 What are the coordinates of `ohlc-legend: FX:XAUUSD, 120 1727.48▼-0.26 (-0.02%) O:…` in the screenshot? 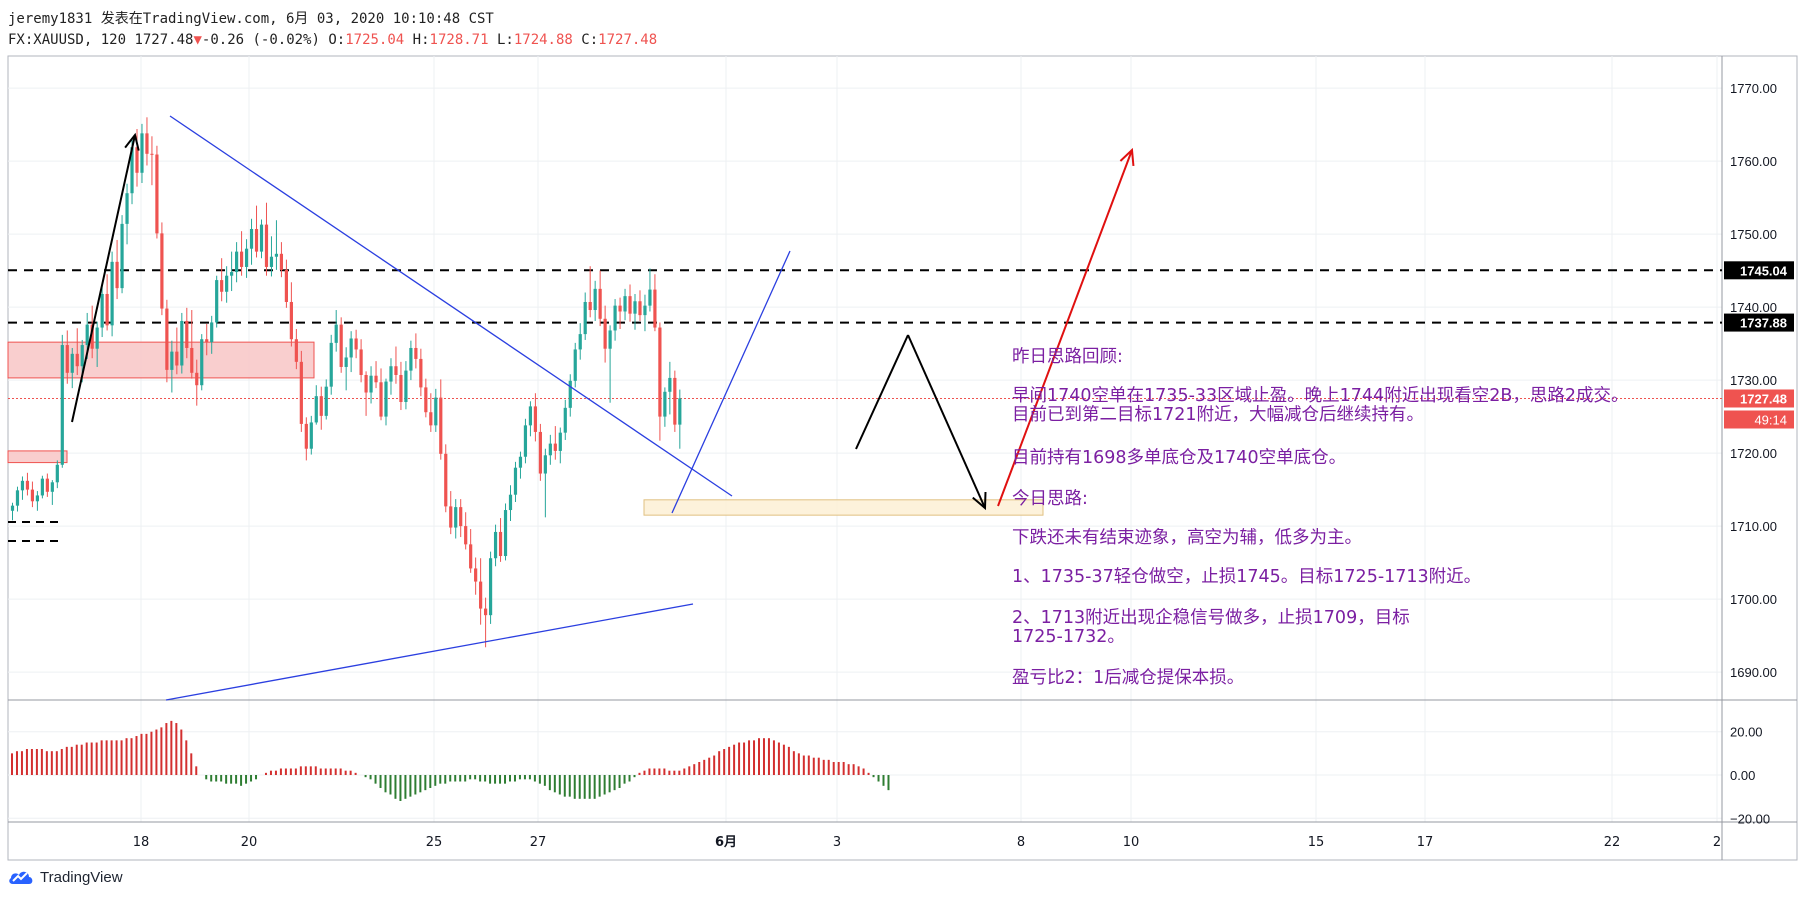 It's located at (332, 40).